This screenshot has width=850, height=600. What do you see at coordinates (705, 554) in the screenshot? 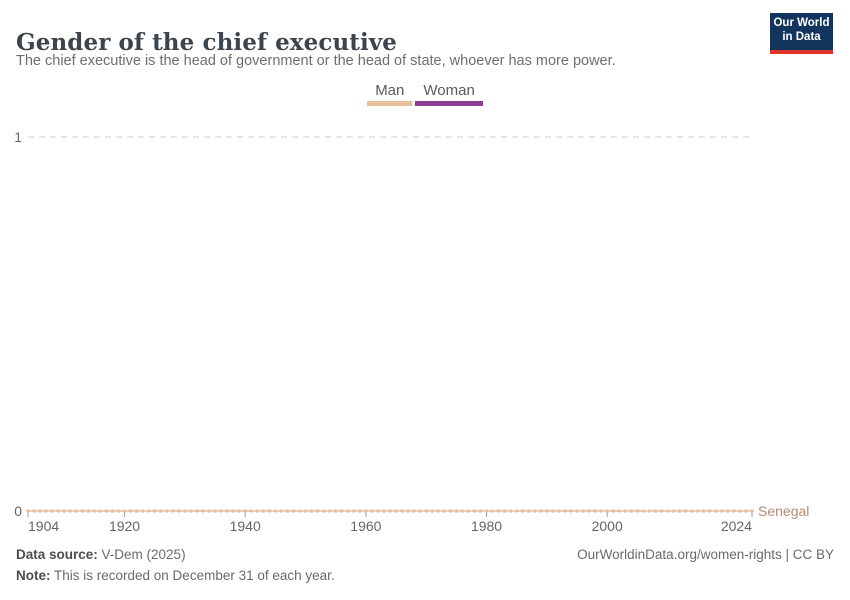
I see `owid-link: OurWorldinData.org/women-rights | CC BY` at bounding box center [705, 554].